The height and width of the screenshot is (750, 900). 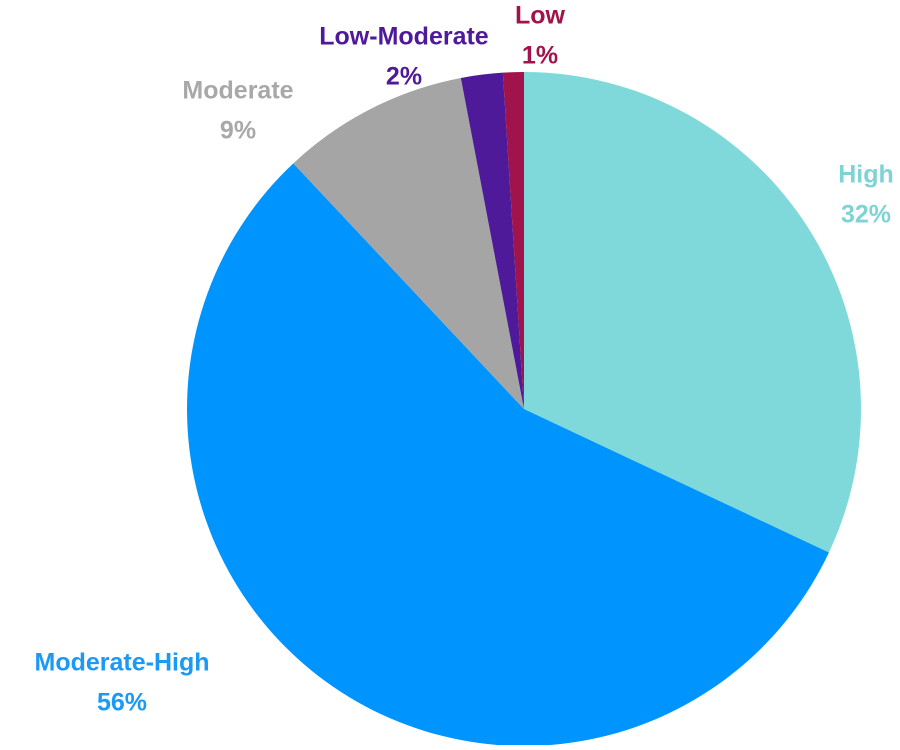 I want to click on slice-label-moderate: Moderate, so click(x=237, y=91).